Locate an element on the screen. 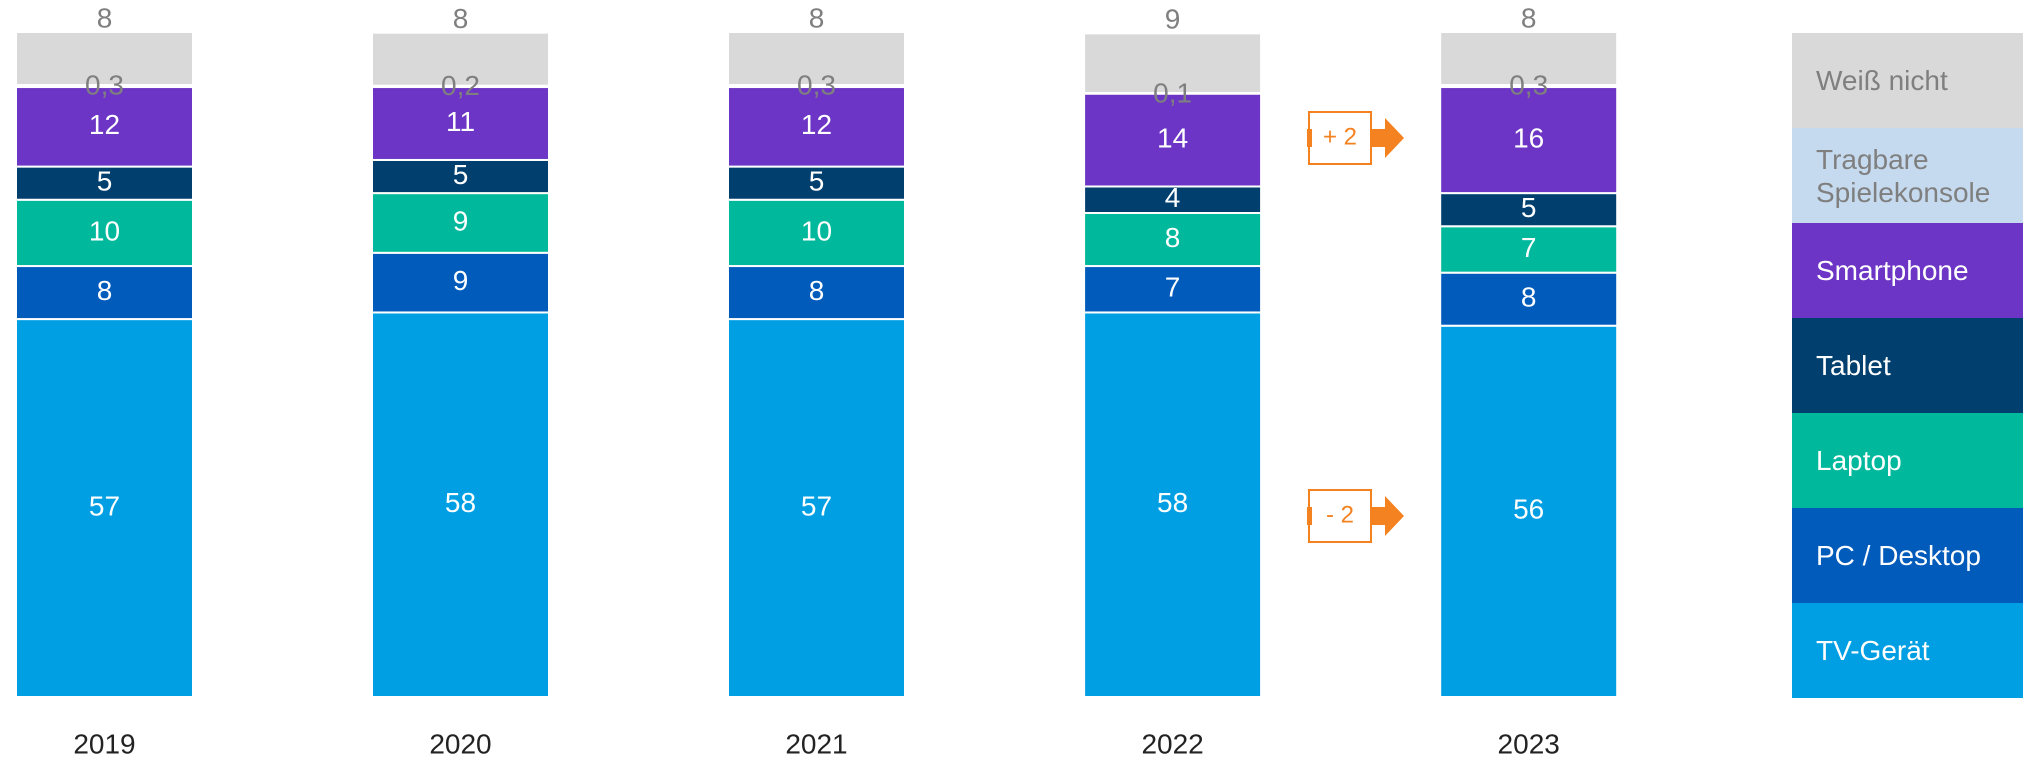  x-tick-label: 2019 is located at coordinates (104, 743).